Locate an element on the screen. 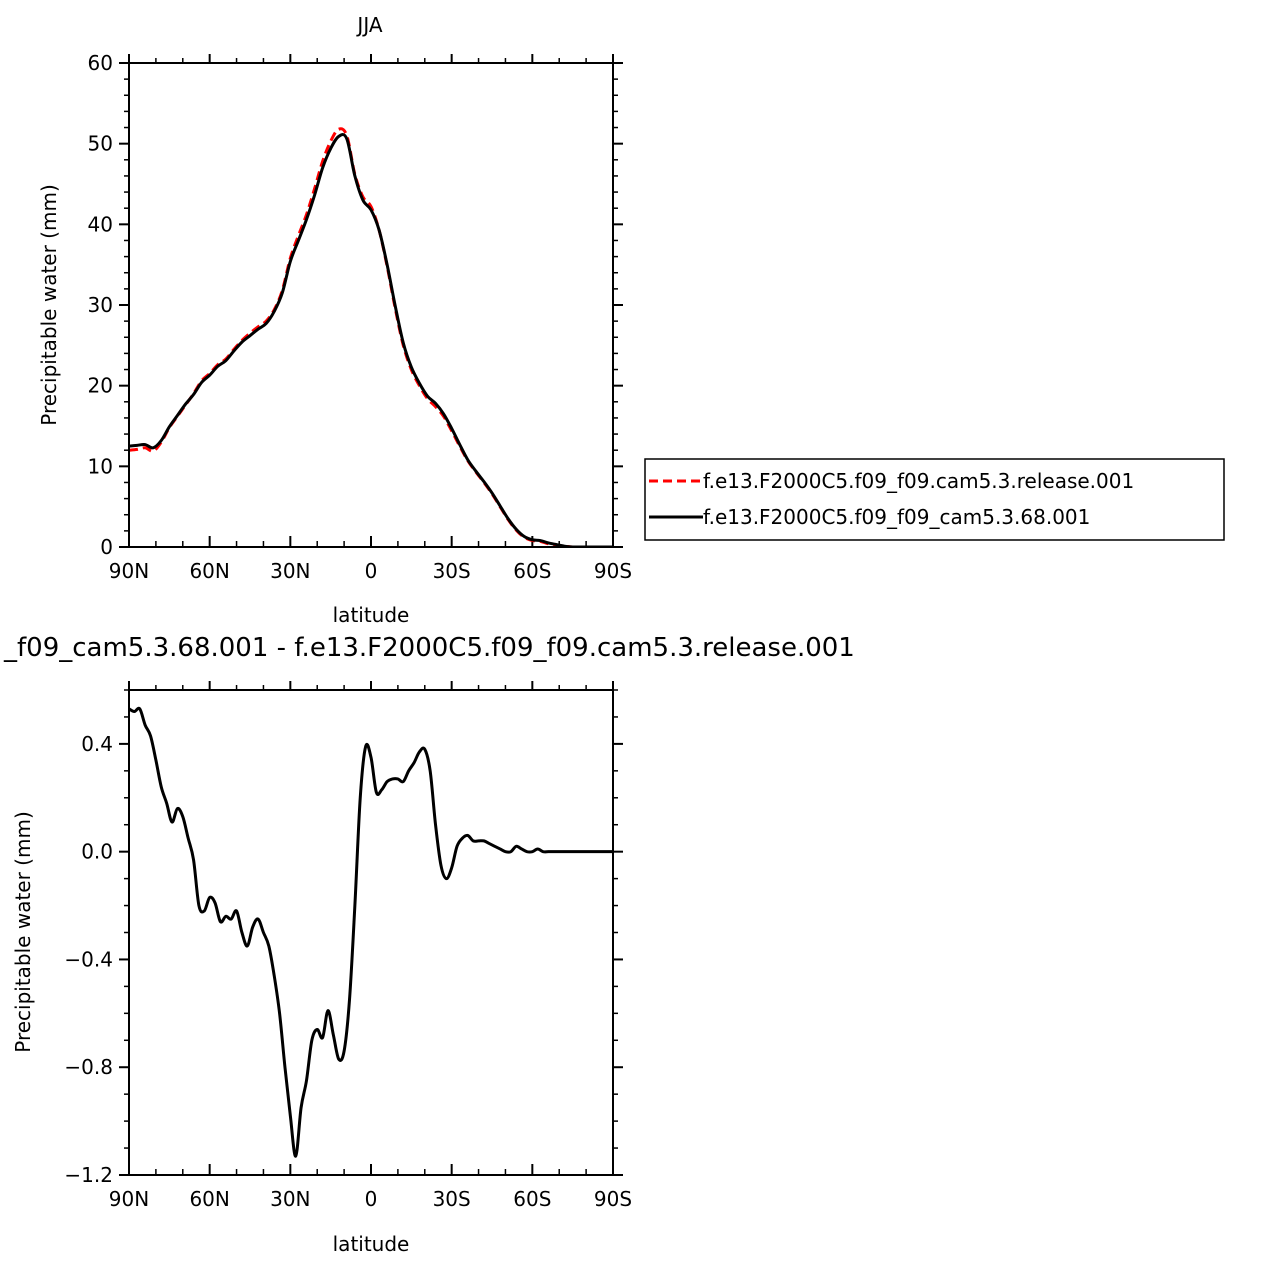  legend-box is located at coordinates (934, 499).